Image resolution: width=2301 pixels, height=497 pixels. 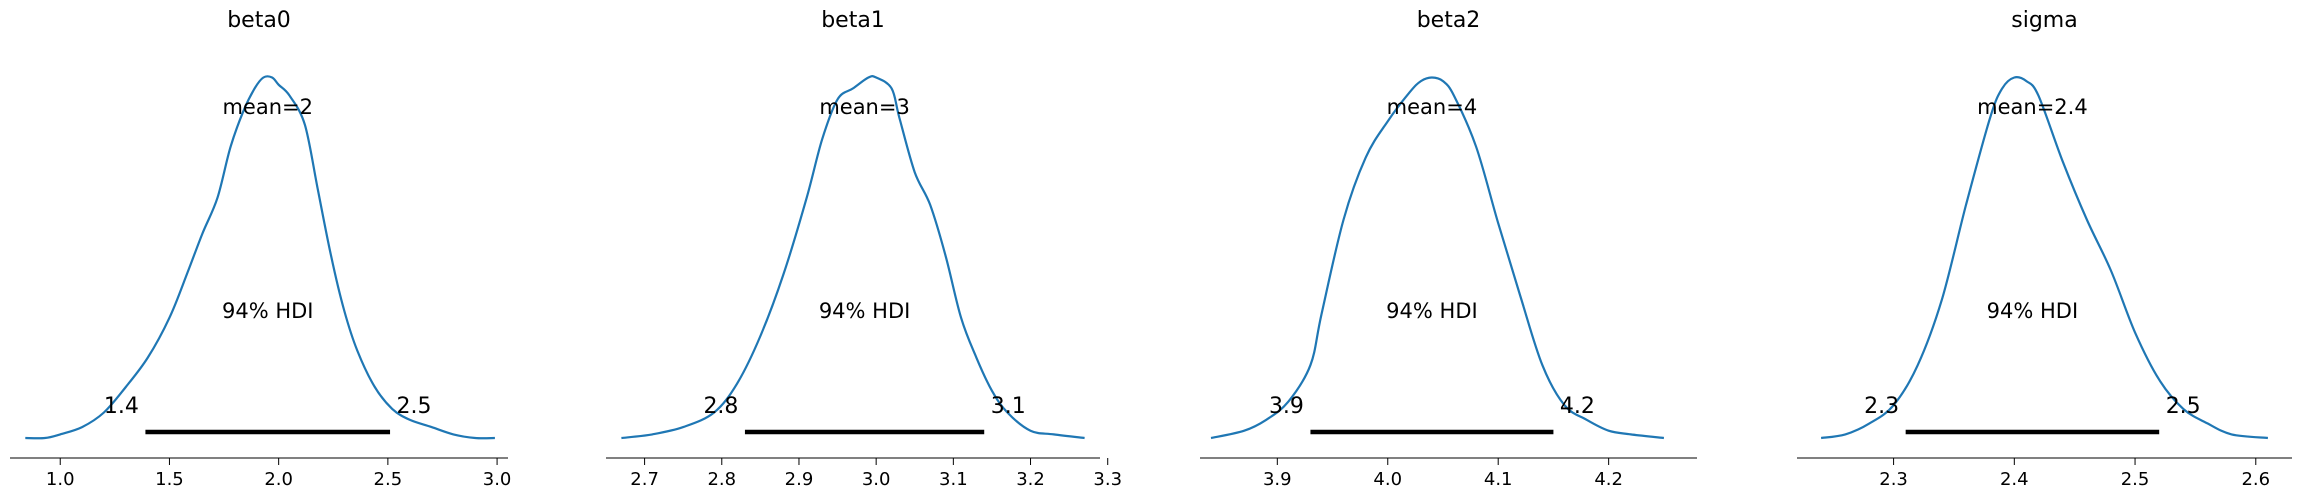 I want to click on hdi-high-label: 4.2, so click(x=1577, y=406).